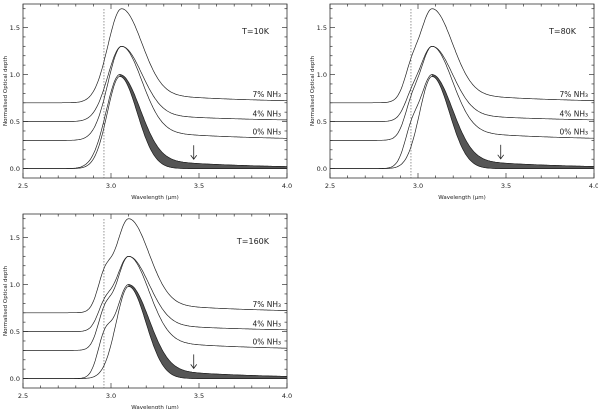 The width and height of the screenshot is (598, 414). I want to click on temperature-label: T=10K, so click(255, 31).